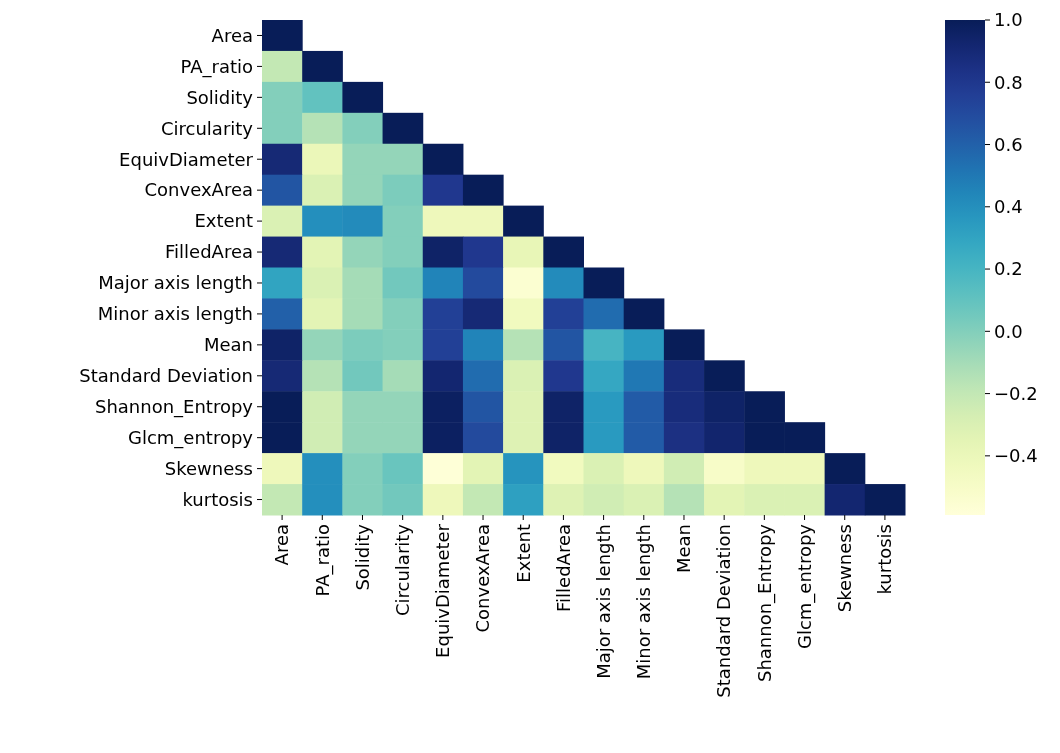 The height and width of the screenshot is (753, 1060). Describe the element at coordinates (175, 314) in the screenshot. I see `y-tick-label: Minor axis length` at that location.